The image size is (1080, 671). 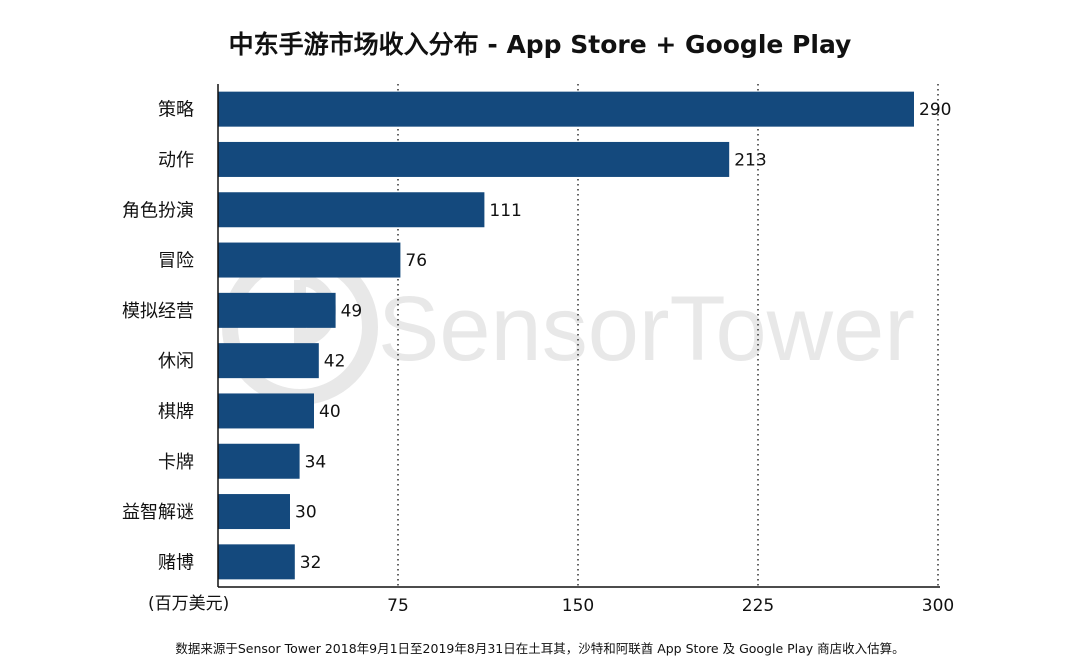 What do you see at coordinates (158, 210) in the screenshot?
I see `category-label: 角色扮演` at bounding box center [158, 210].